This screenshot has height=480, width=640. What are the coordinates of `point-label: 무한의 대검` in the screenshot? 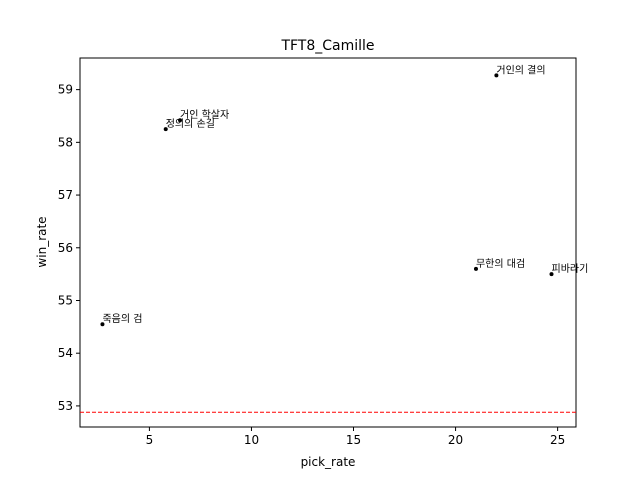 It's located at (500, 264).